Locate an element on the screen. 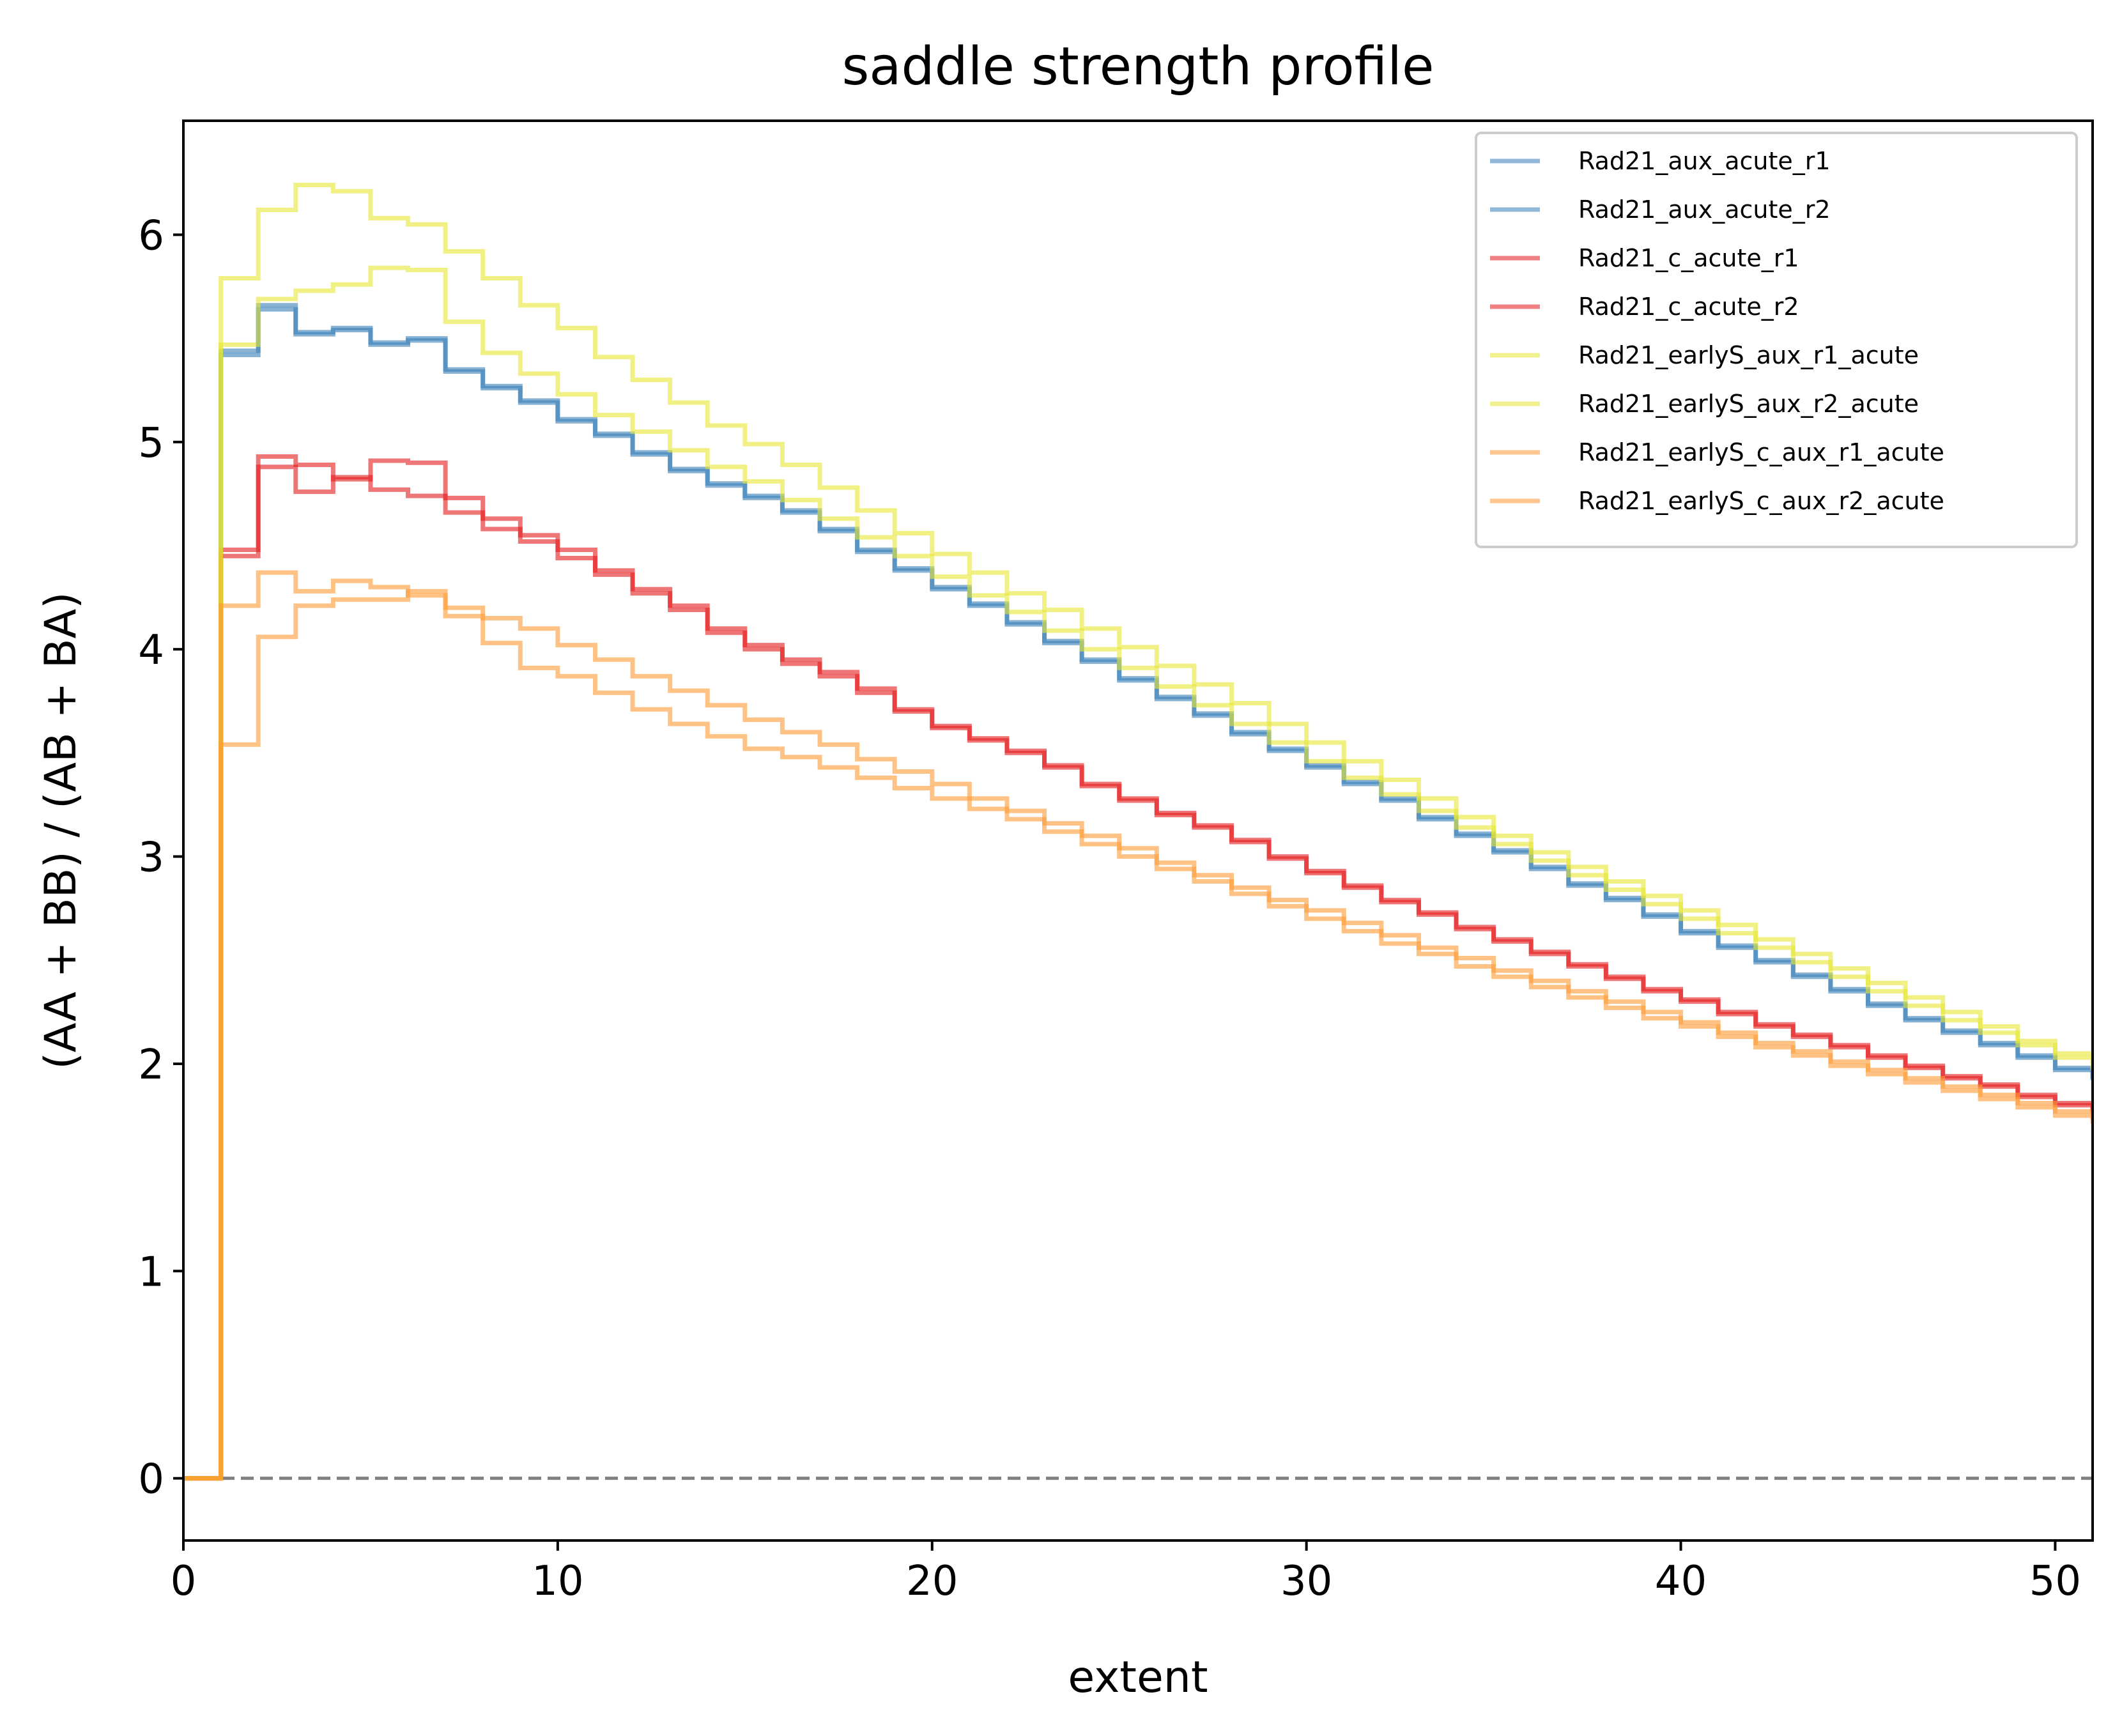 This screenshot has height=1736, width=2122. x-tick-label: 10 is located at coordinates (557, 1582).